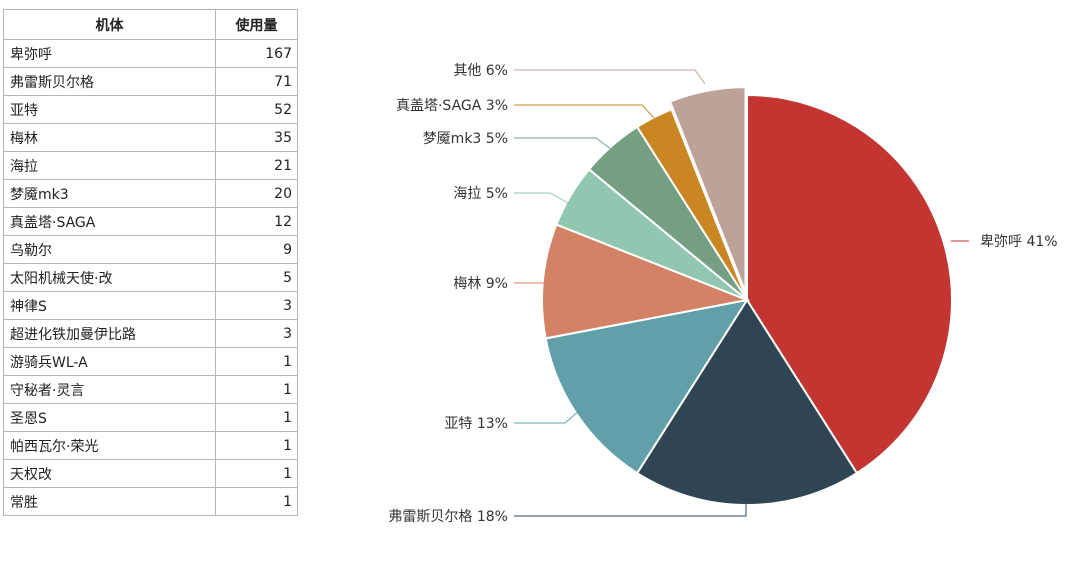  What do you see at coordinates (480, 194) in the screenshot?
I see `slice-label: 海拉 5%` at bounding box center [480, 194].